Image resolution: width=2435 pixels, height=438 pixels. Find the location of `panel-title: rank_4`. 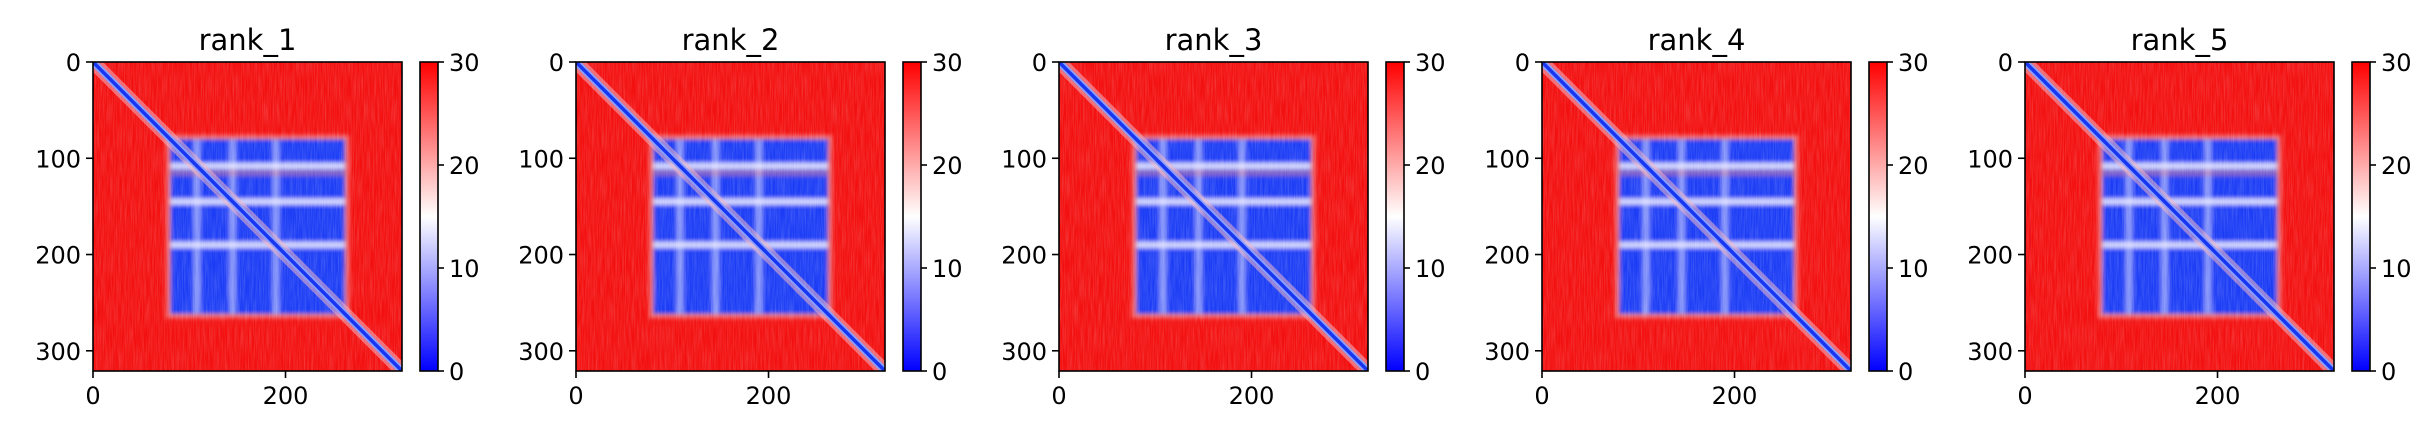

panel-title: rank_4 is located at coordinates (1697, 40).